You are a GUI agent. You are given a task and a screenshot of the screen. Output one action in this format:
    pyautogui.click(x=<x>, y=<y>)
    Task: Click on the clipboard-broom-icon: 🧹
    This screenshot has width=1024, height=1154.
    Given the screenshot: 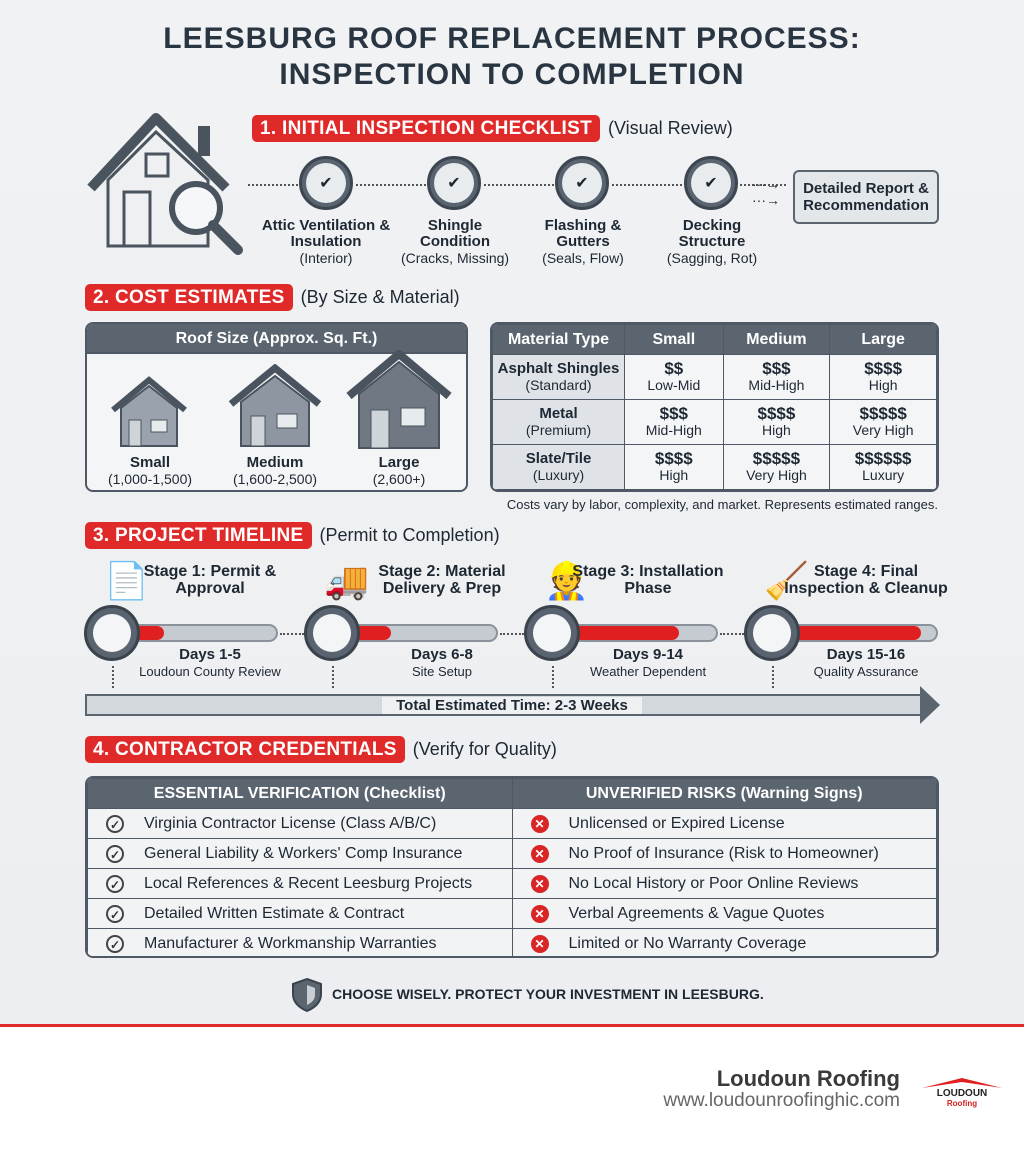 What is the action you would take?
    pyautogui.click(x=786, y=580)
    